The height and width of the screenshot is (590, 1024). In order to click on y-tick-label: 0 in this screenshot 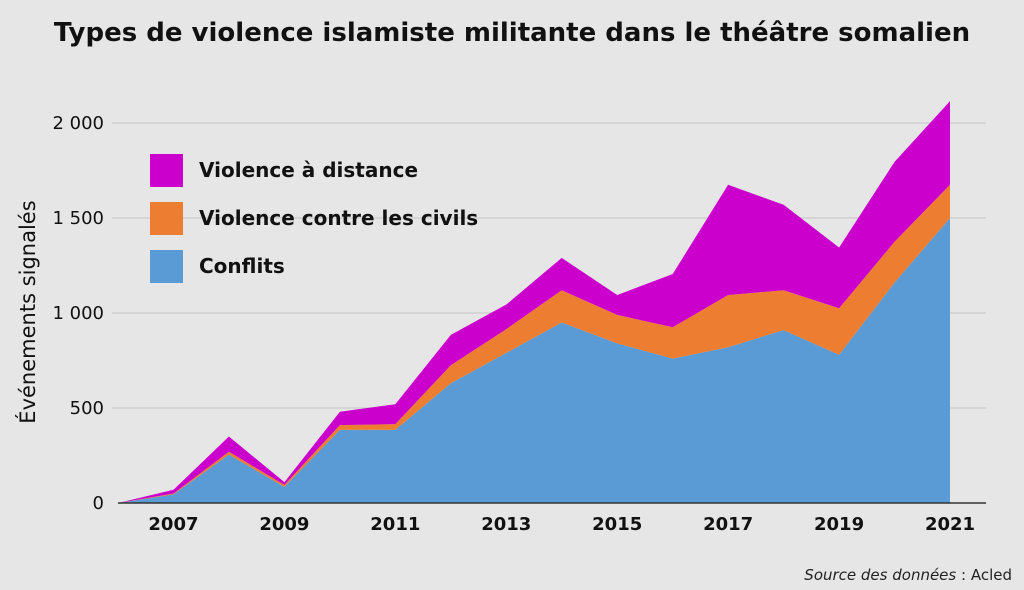, I will do `click(98, 503)`.